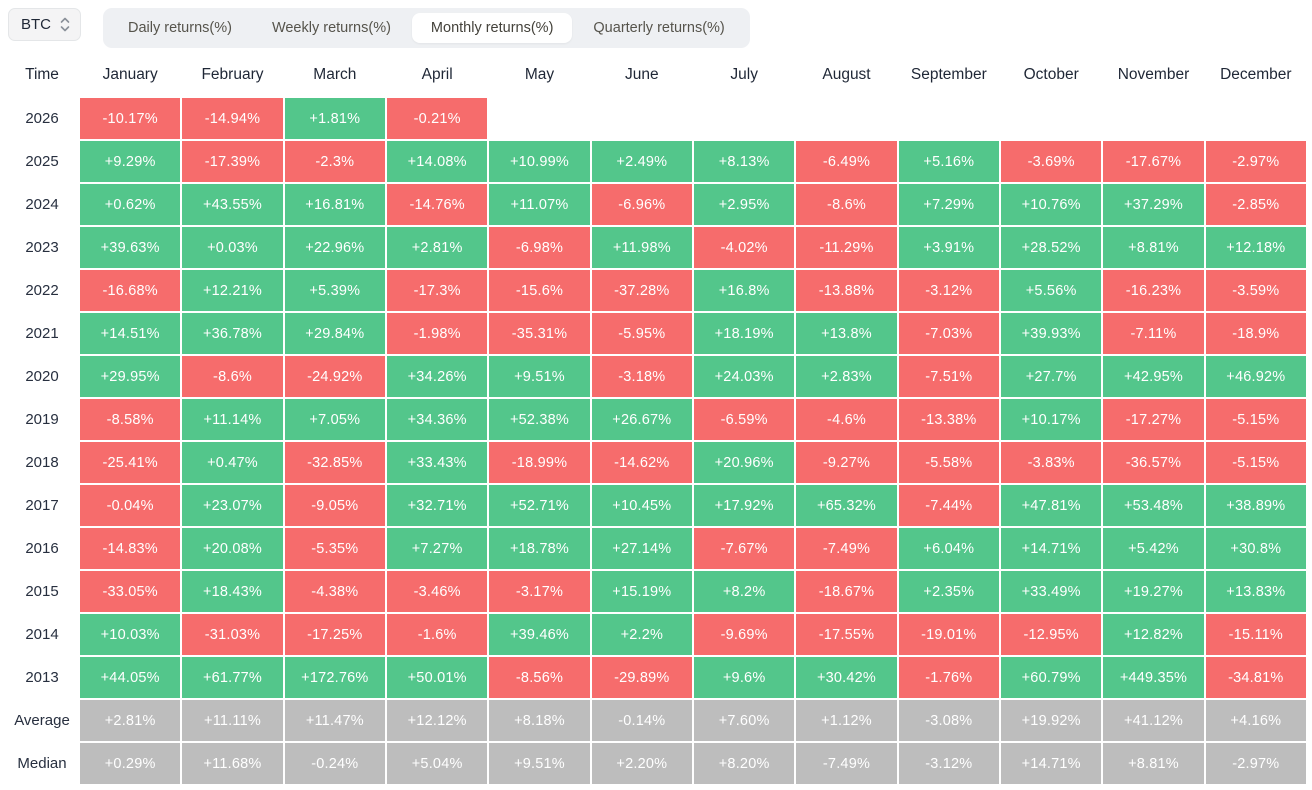 This screenshot has width=1312, height=790. Describe the element at coordinates (130, 204) in the screenshot. I see `return-cell: +0.62%` at that location.